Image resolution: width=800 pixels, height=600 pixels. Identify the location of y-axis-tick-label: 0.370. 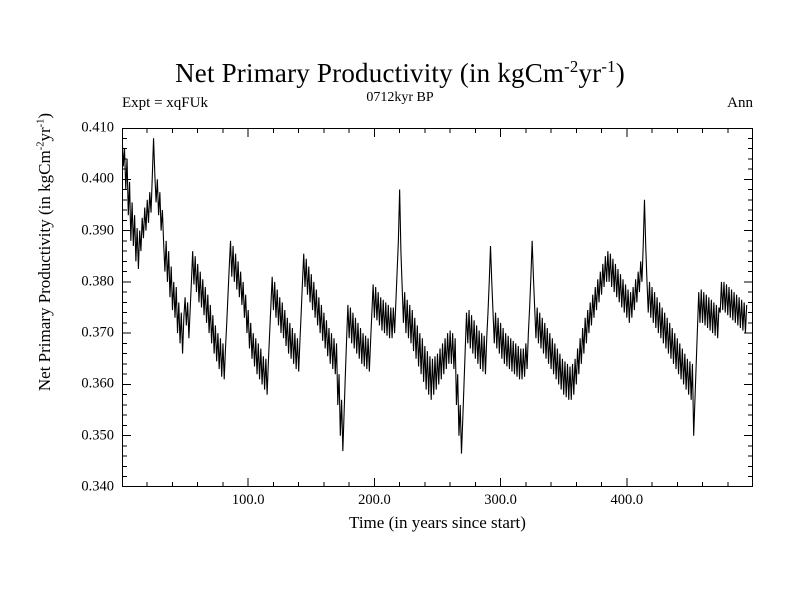
(97, 332).